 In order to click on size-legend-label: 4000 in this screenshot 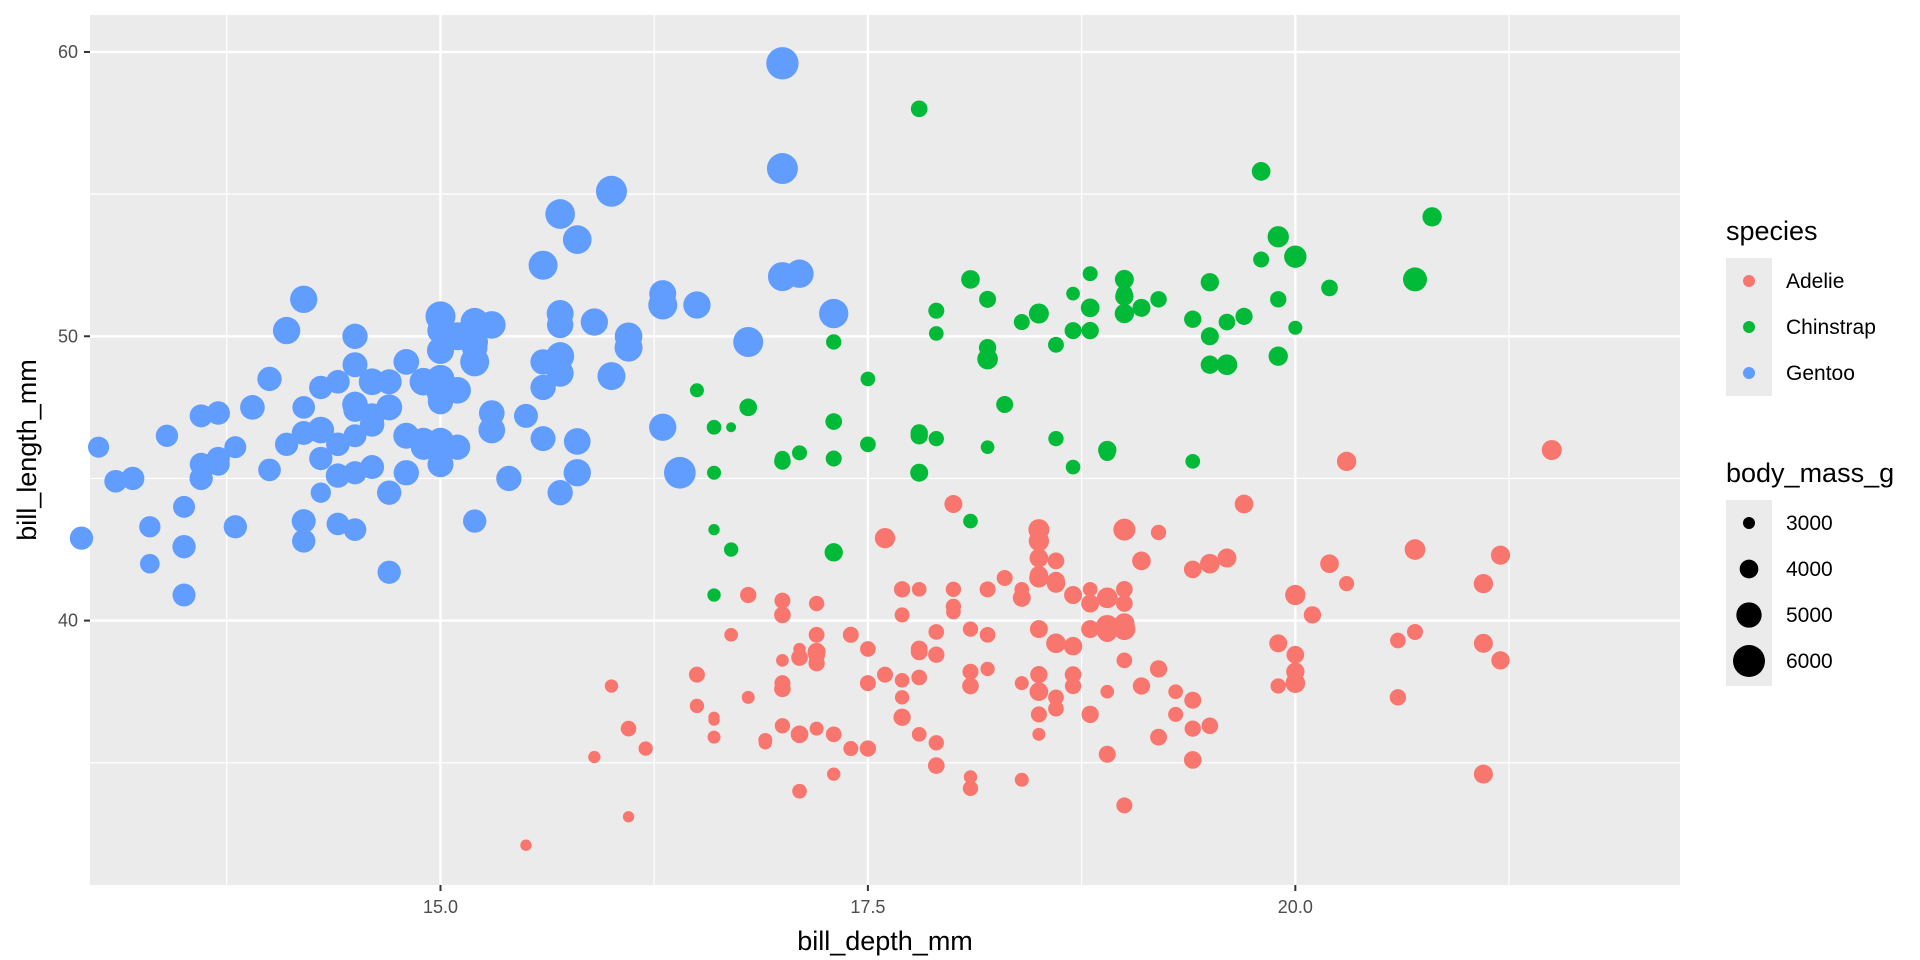, I will do `click(1809, 569)`.